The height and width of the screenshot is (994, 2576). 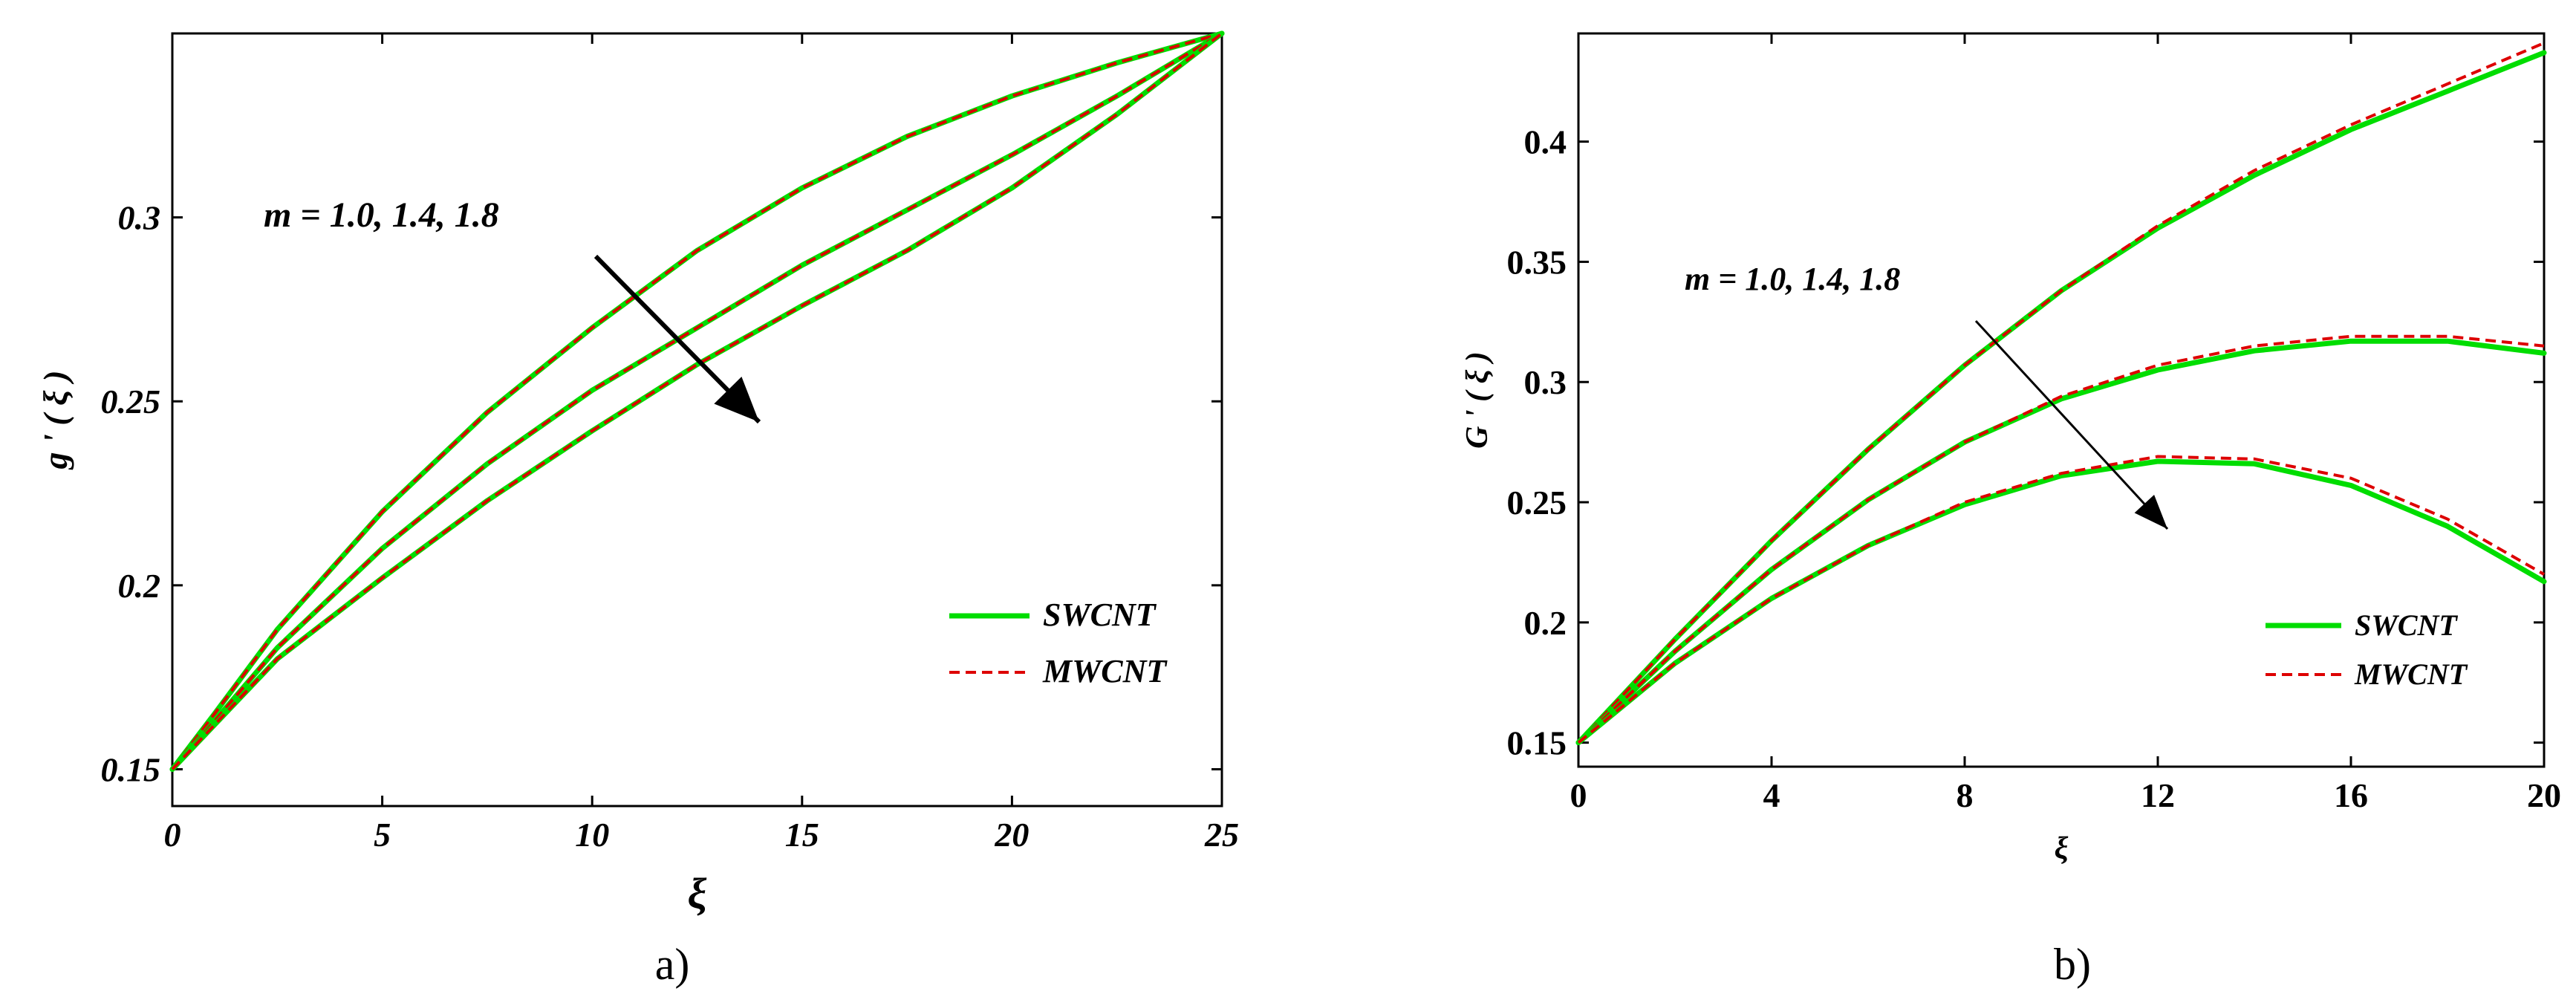 I want to click on y-tick-label: 0.35, so click(x=1537, y=262).